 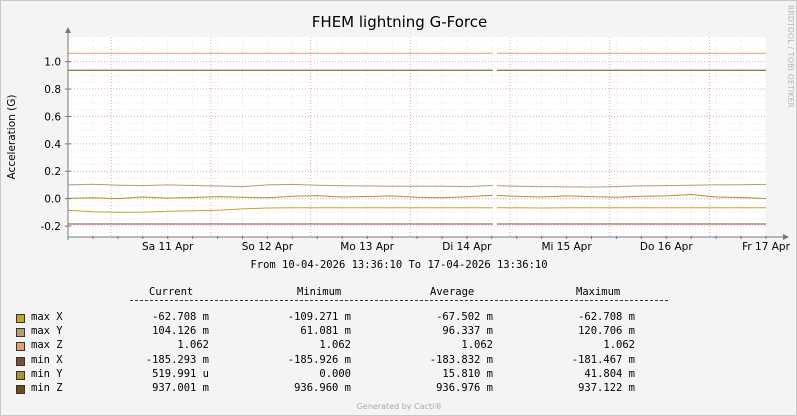 I want to click on y-tick-label: 0.4, so click(x=52, y=145).